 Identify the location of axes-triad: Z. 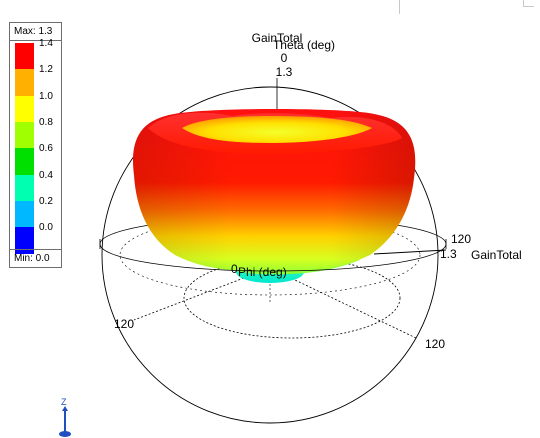
(65, 417).